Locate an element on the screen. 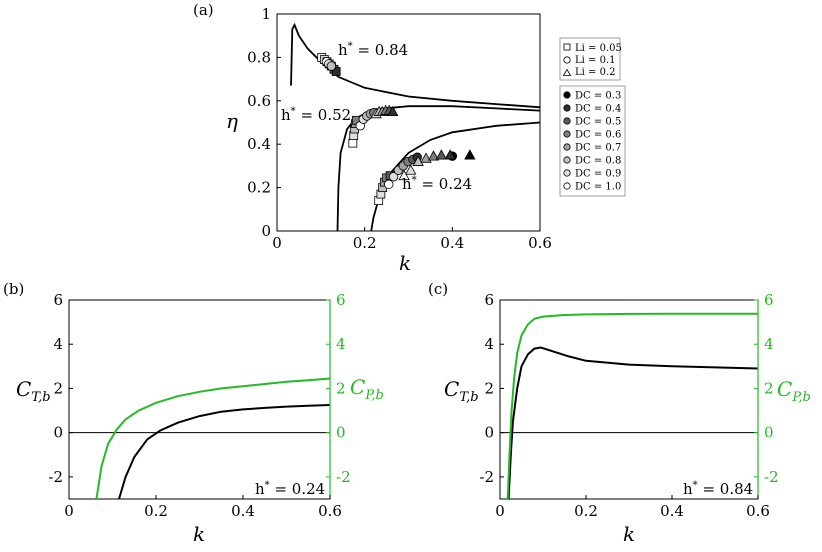  panel-a-ytick-label: 0.6 is located at coordinates (259, 101).